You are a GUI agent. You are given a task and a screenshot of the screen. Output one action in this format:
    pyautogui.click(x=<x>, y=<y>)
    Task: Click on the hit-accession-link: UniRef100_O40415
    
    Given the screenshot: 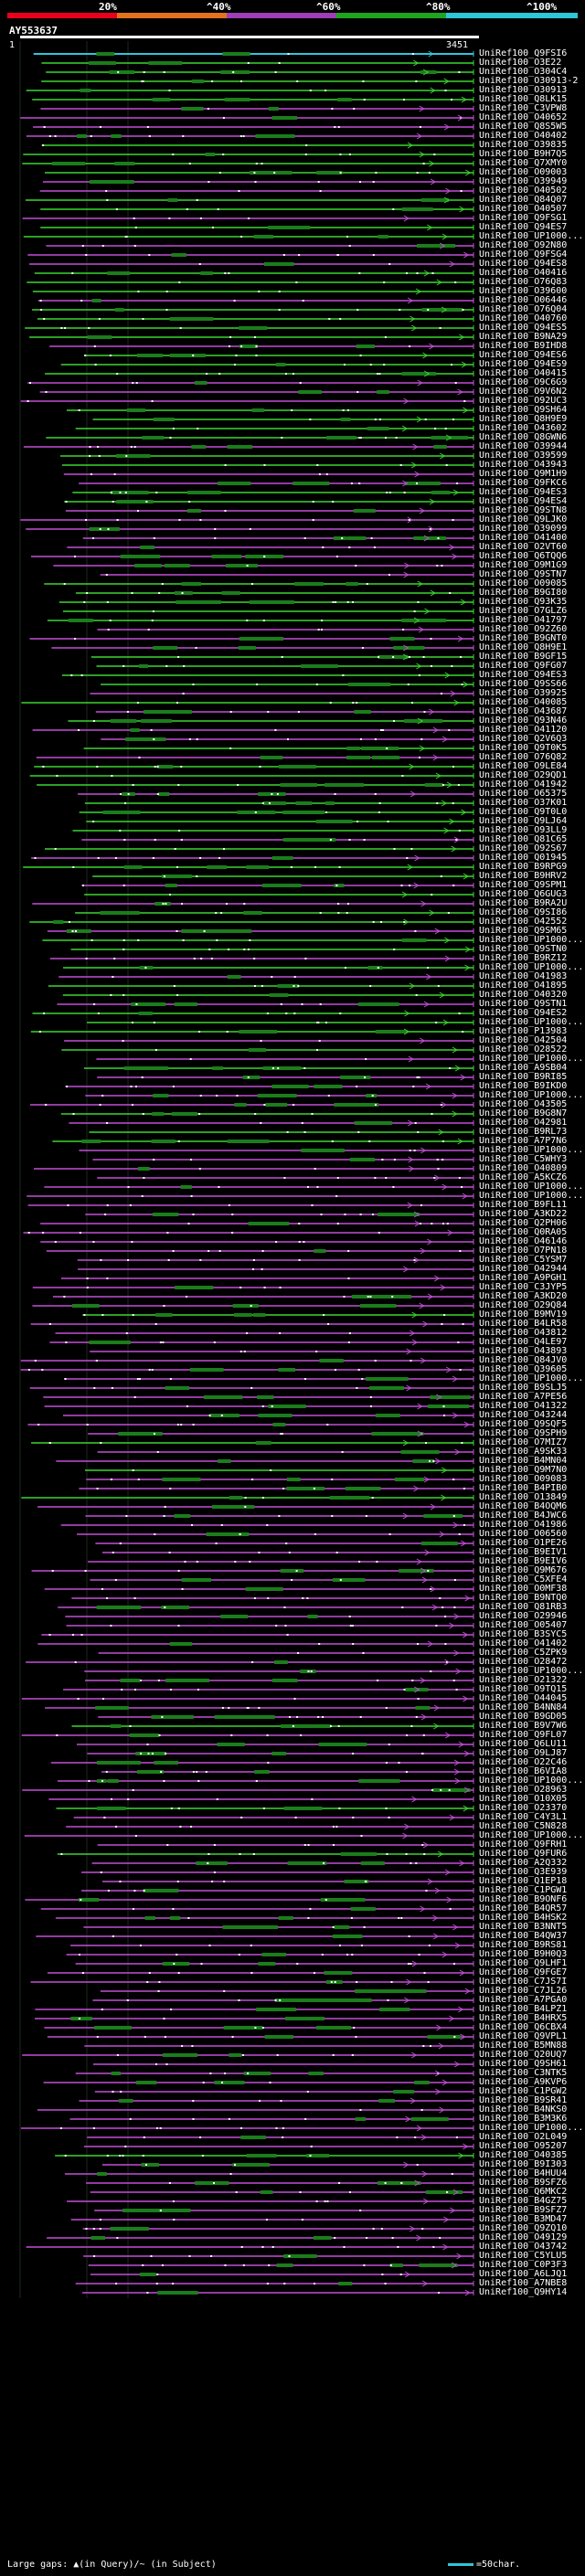 What is the action you would take?
    pyautogui.click(x=523, y=373)
    